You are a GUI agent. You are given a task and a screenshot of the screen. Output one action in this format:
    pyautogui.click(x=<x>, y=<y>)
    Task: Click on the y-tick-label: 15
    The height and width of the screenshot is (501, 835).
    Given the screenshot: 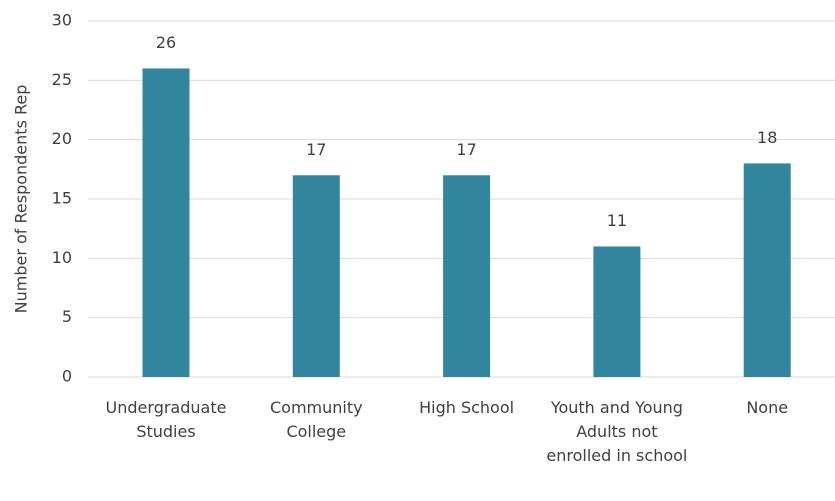 What is the action you would take?
    pyautogui.click(x=62, y=198)
    